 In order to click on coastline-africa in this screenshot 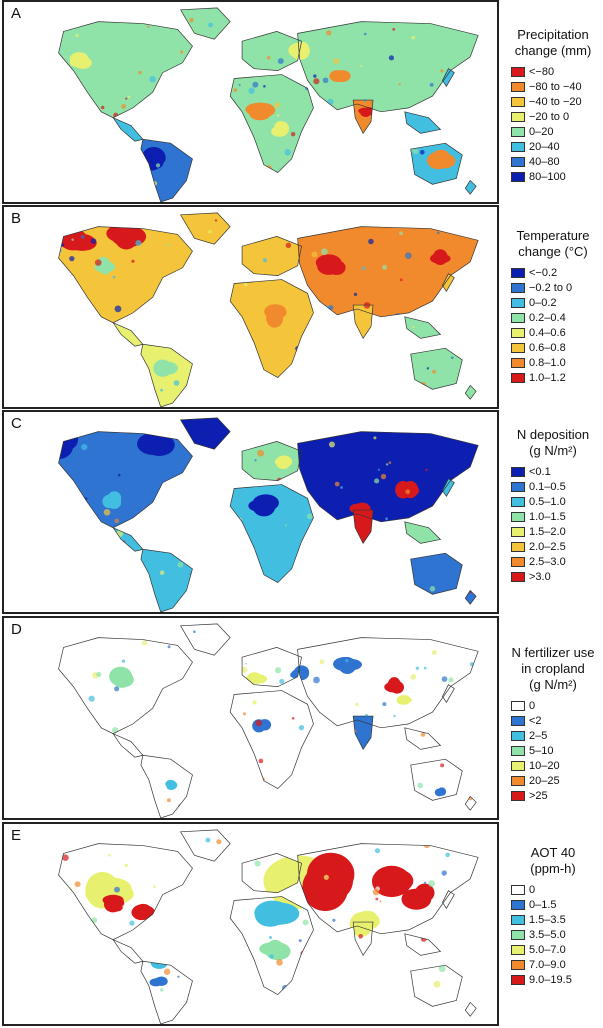, I will do `click(271, 740)`.